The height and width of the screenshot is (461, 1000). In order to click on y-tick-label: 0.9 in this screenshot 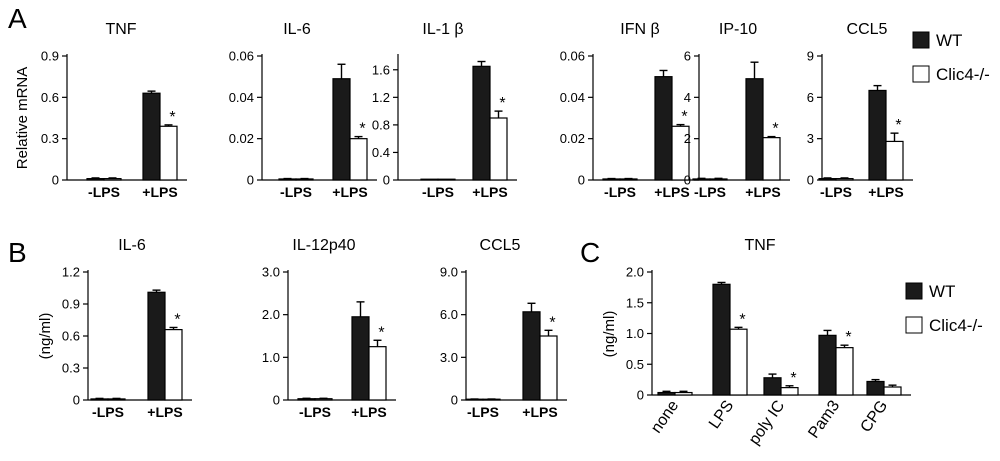, I will do `click(50, 56)`.